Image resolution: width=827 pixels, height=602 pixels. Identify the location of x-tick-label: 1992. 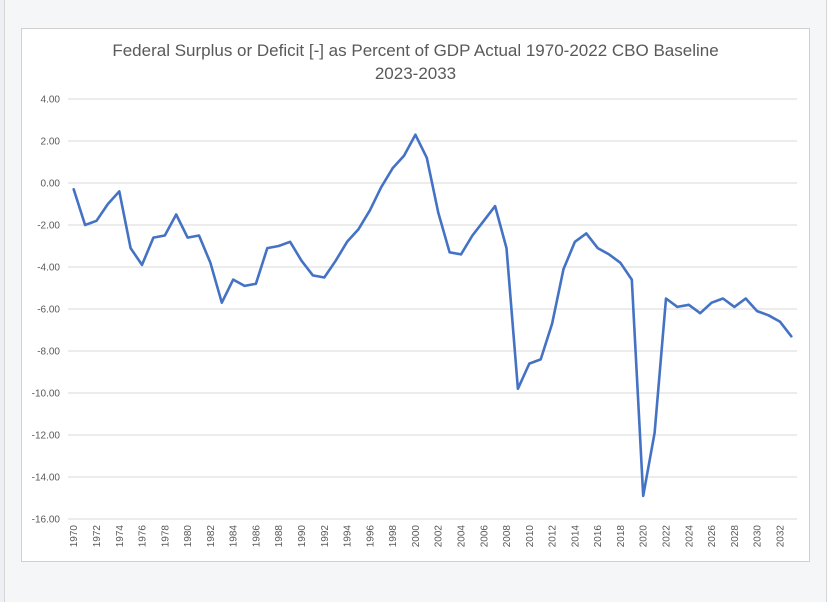
(325, 536).